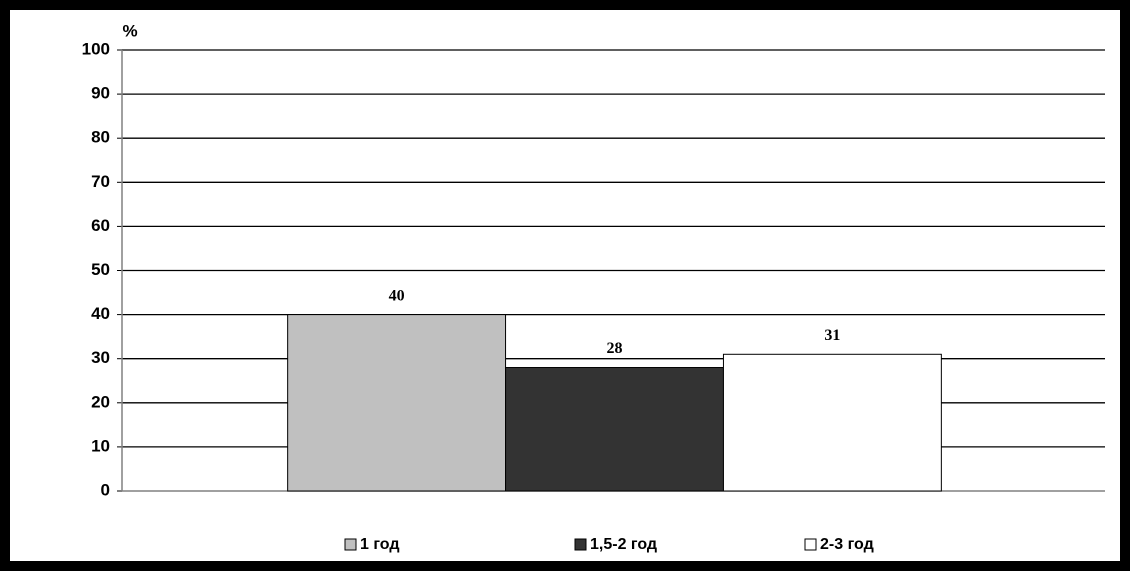 This screenshot has width=1130, height=576. Describe the element at coordinates (129, 30) in the screenshot. I see `y-axis-label: %` at that location.